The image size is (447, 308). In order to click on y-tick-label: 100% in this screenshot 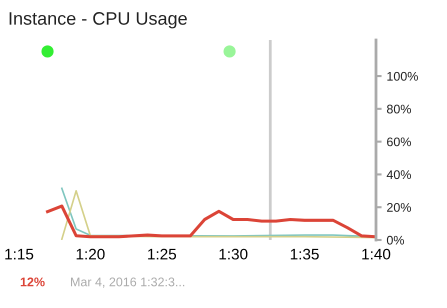, I will do `click(402, 76)`.